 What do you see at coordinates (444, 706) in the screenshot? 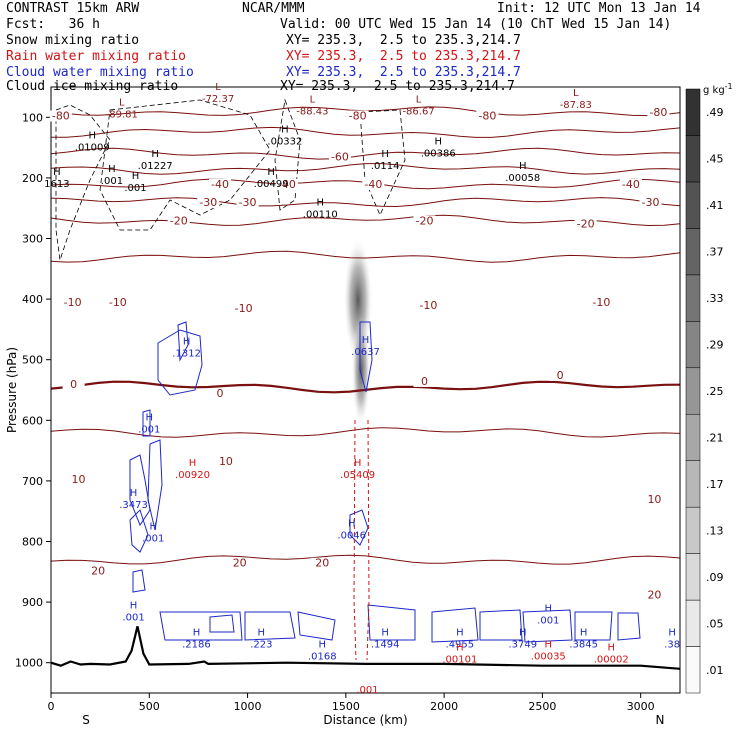
I see `x-tick-label: 2000` at bounding box center [444, 706].